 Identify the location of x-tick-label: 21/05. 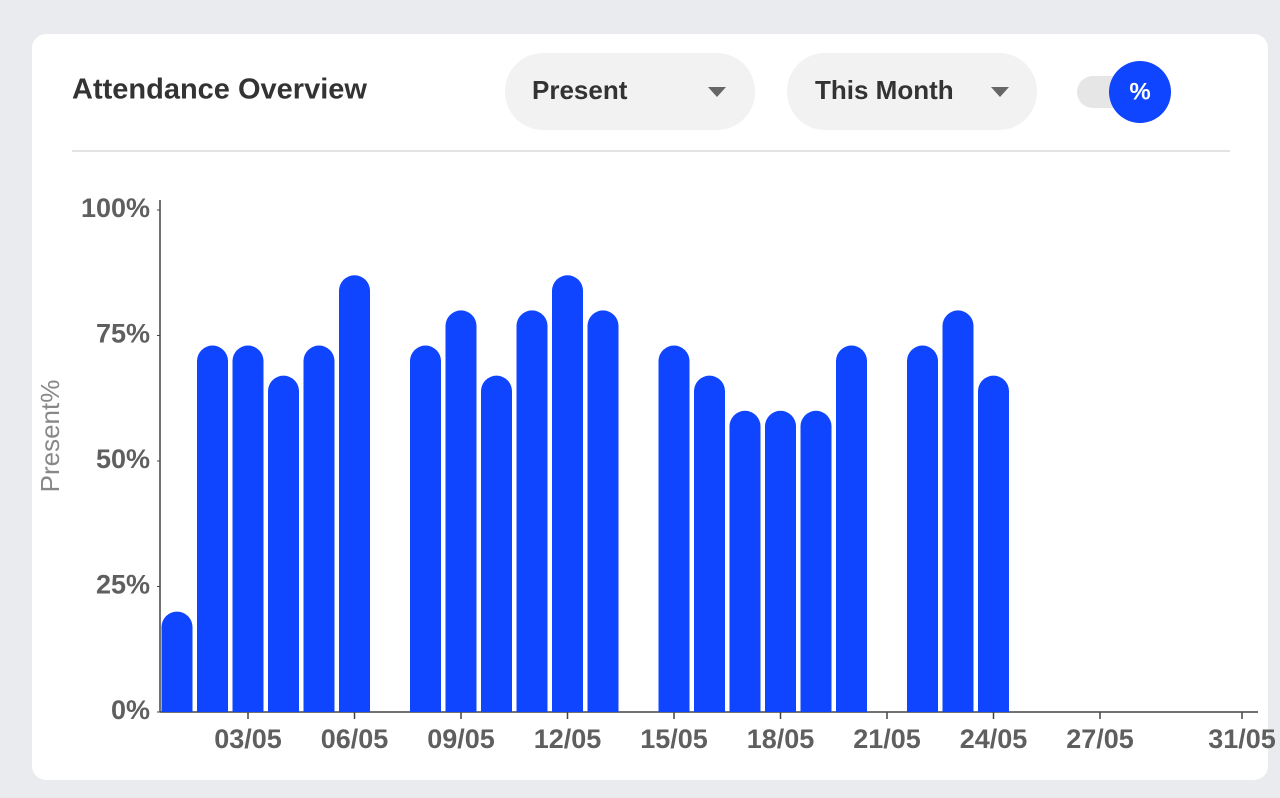
(887, 739).